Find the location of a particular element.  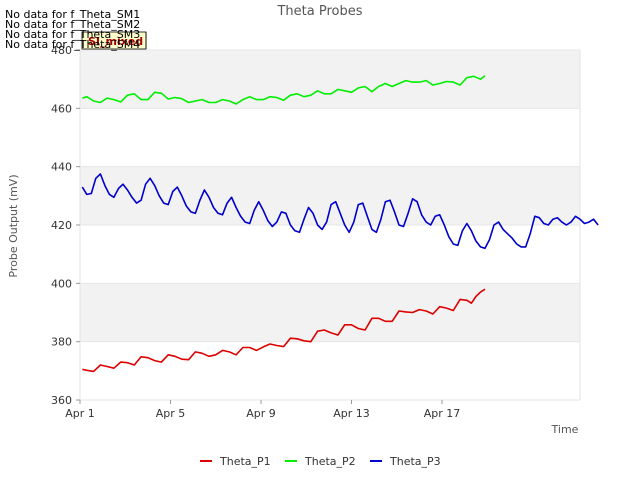

x-tick-label: Apr 5 is located at coordinates (171, 413).